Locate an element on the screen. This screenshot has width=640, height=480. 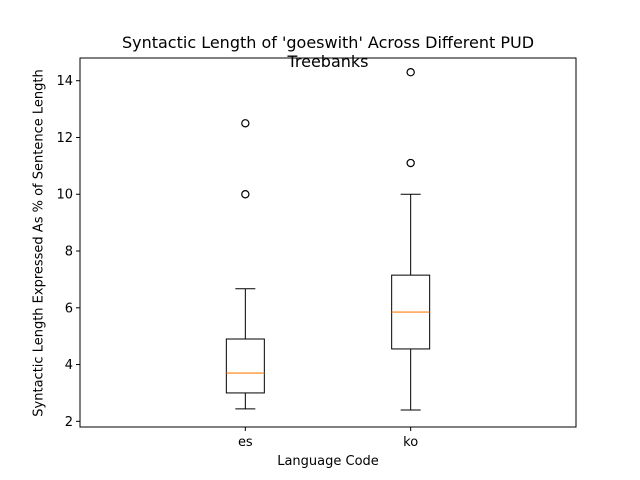
x-tick-label: ko is located at coordinates (410, 442).